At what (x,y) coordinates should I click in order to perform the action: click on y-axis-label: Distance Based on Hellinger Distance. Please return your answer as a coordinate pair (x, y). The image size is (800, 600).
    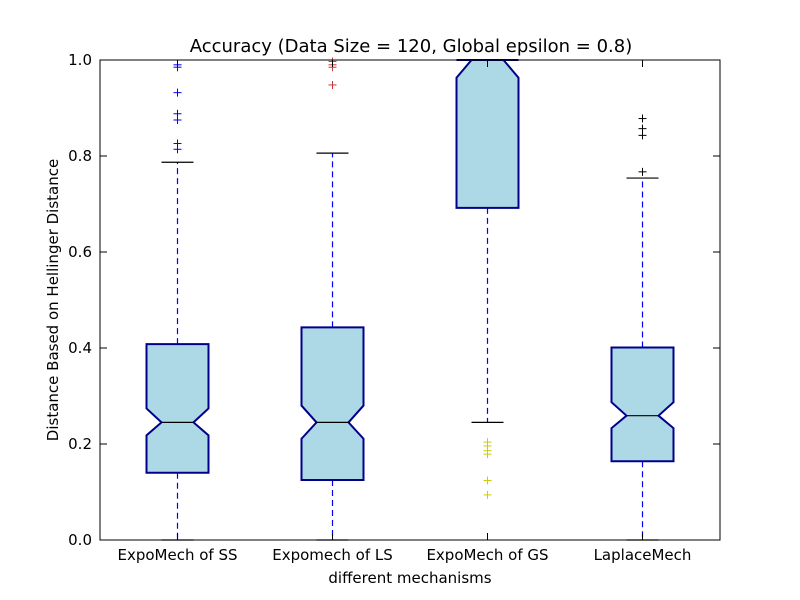
    Looking at the image, I should click on (53, 300).